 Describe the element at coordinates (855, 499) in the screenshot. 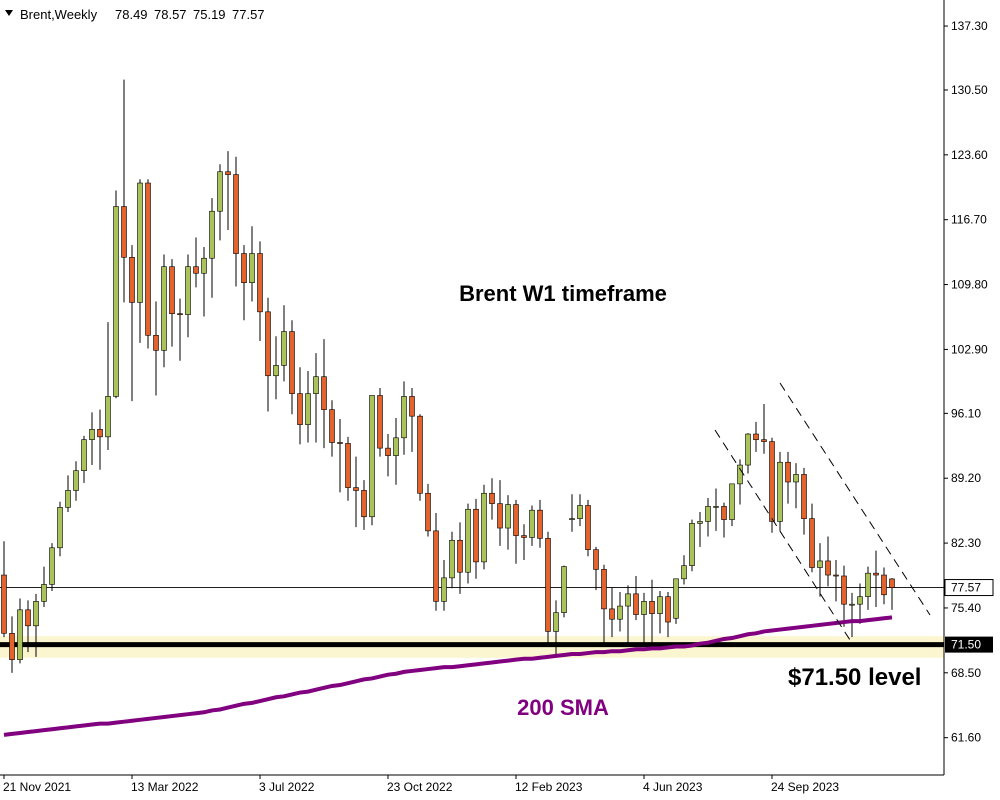

I see `channel-line` at that location.